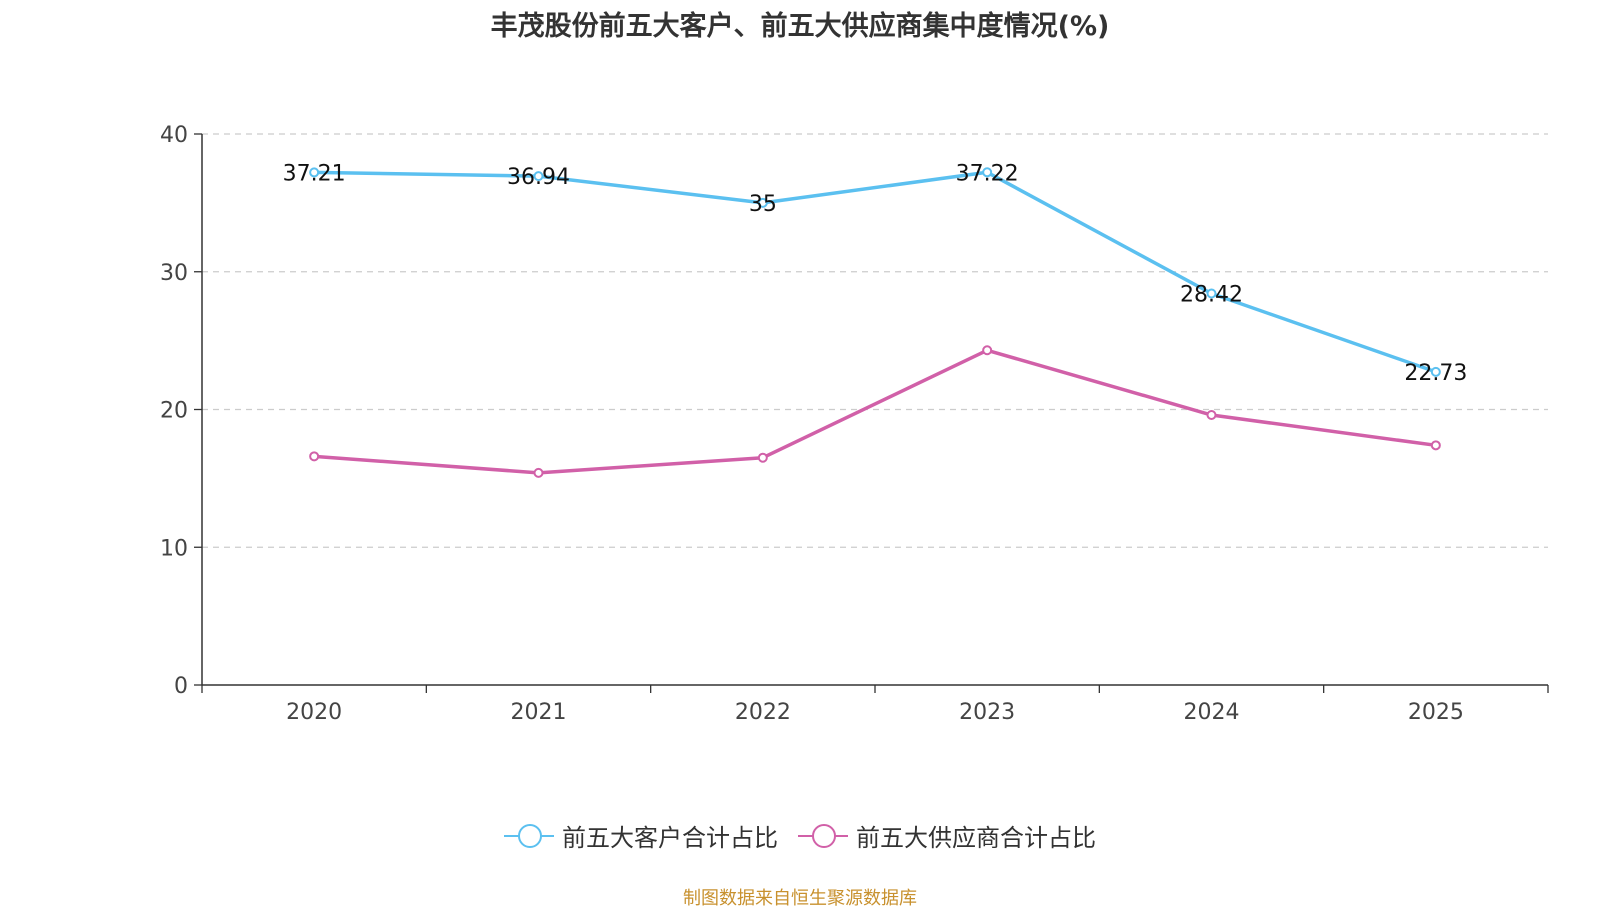  Describe the element at coordinates (529, 836) in the screenshot. I see `legend-marker-customers` at that location.